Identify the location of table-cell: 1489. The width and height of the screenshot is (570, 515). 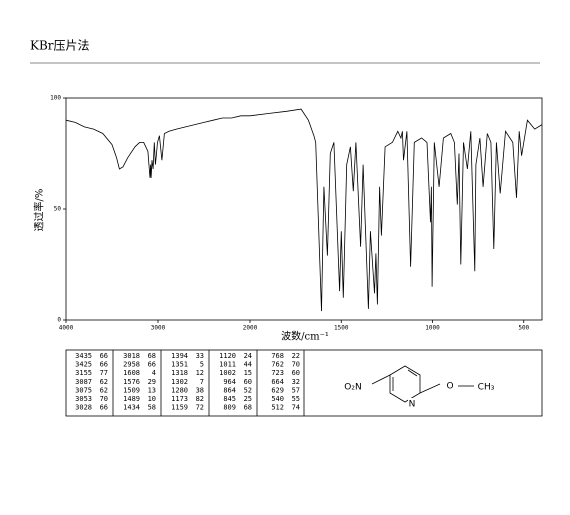
(131, 399).